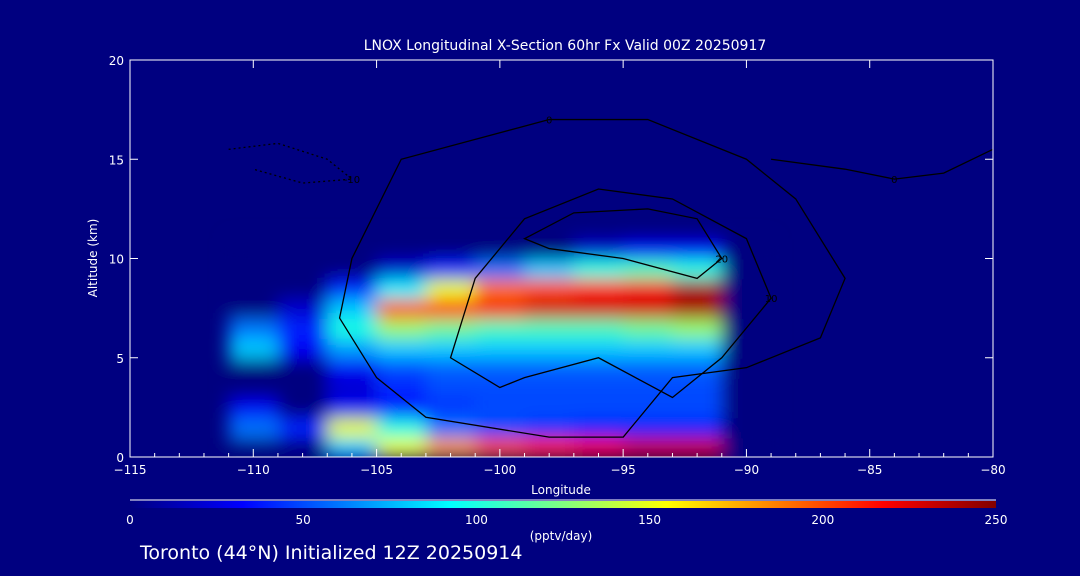 Image resolution: width=1080 pixels, height=576 pixels. I want to click on x-tick-label: −90, so click(746, 470).